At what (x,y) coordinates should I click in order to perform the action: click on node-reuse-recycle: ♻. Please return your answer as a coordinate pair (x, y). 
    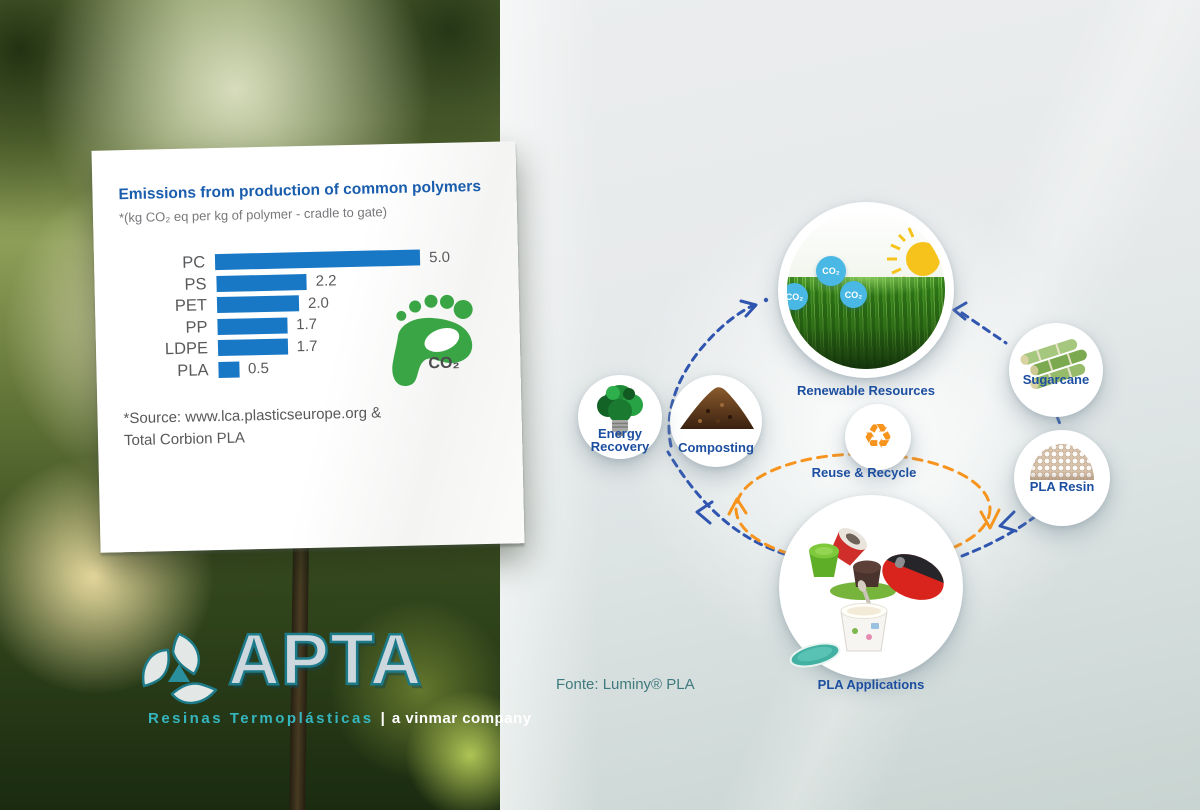
    Looking at the image, I should click on (878, 437).